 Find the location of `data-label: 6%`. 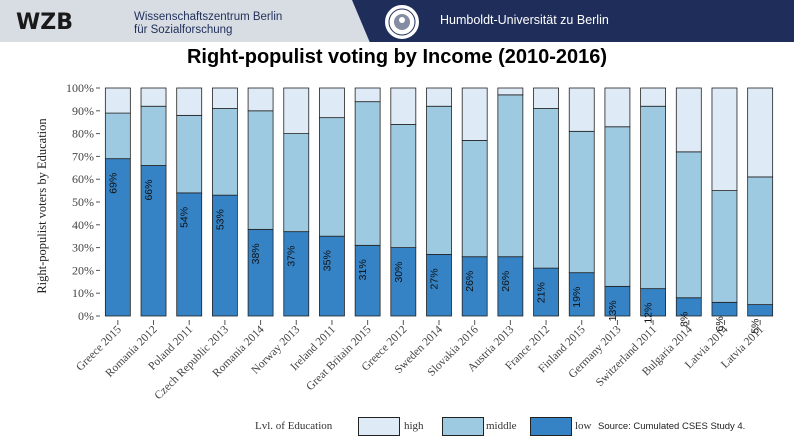

data-label: 6% is located at coordinates (720, 323).